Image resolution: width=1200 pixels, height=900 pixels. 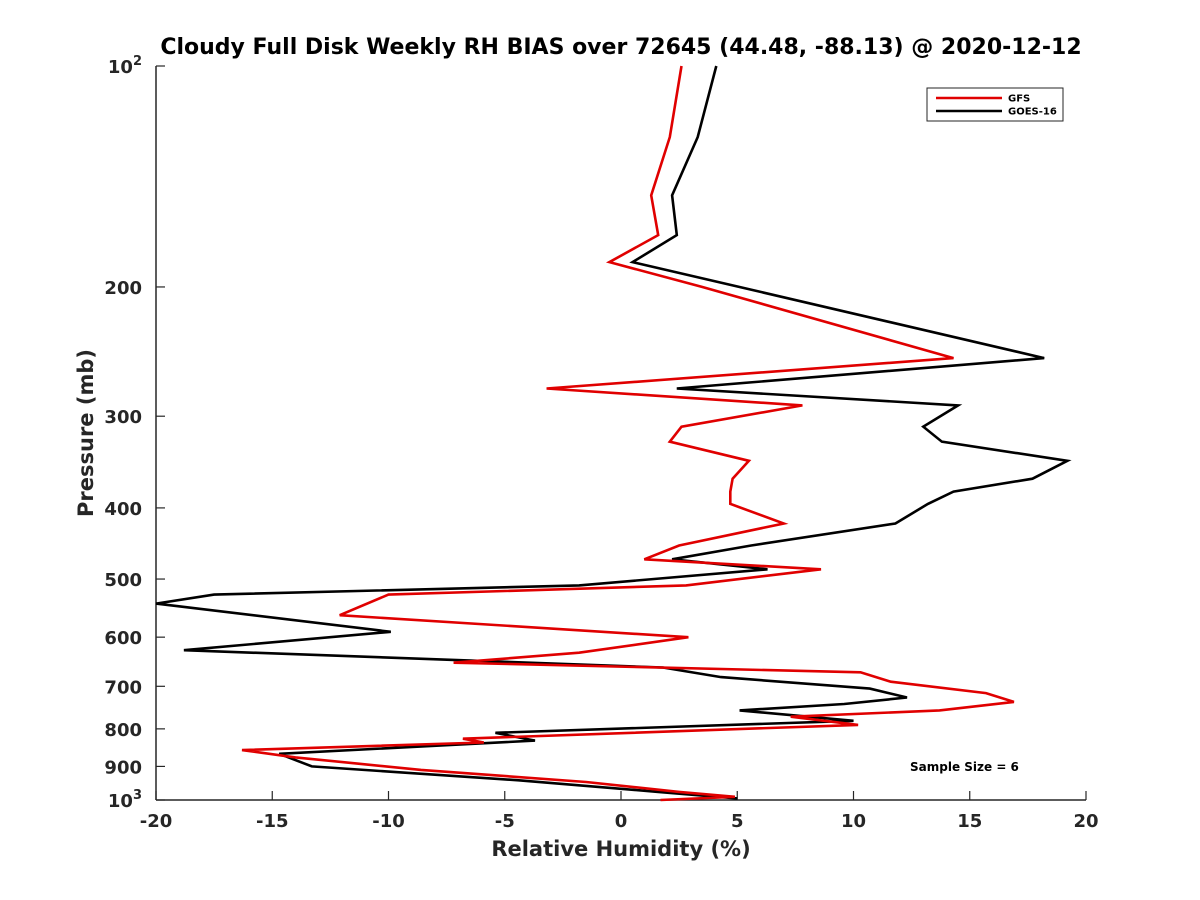 I want to click on x-tick-label: -20, so click(x=156, y=821).